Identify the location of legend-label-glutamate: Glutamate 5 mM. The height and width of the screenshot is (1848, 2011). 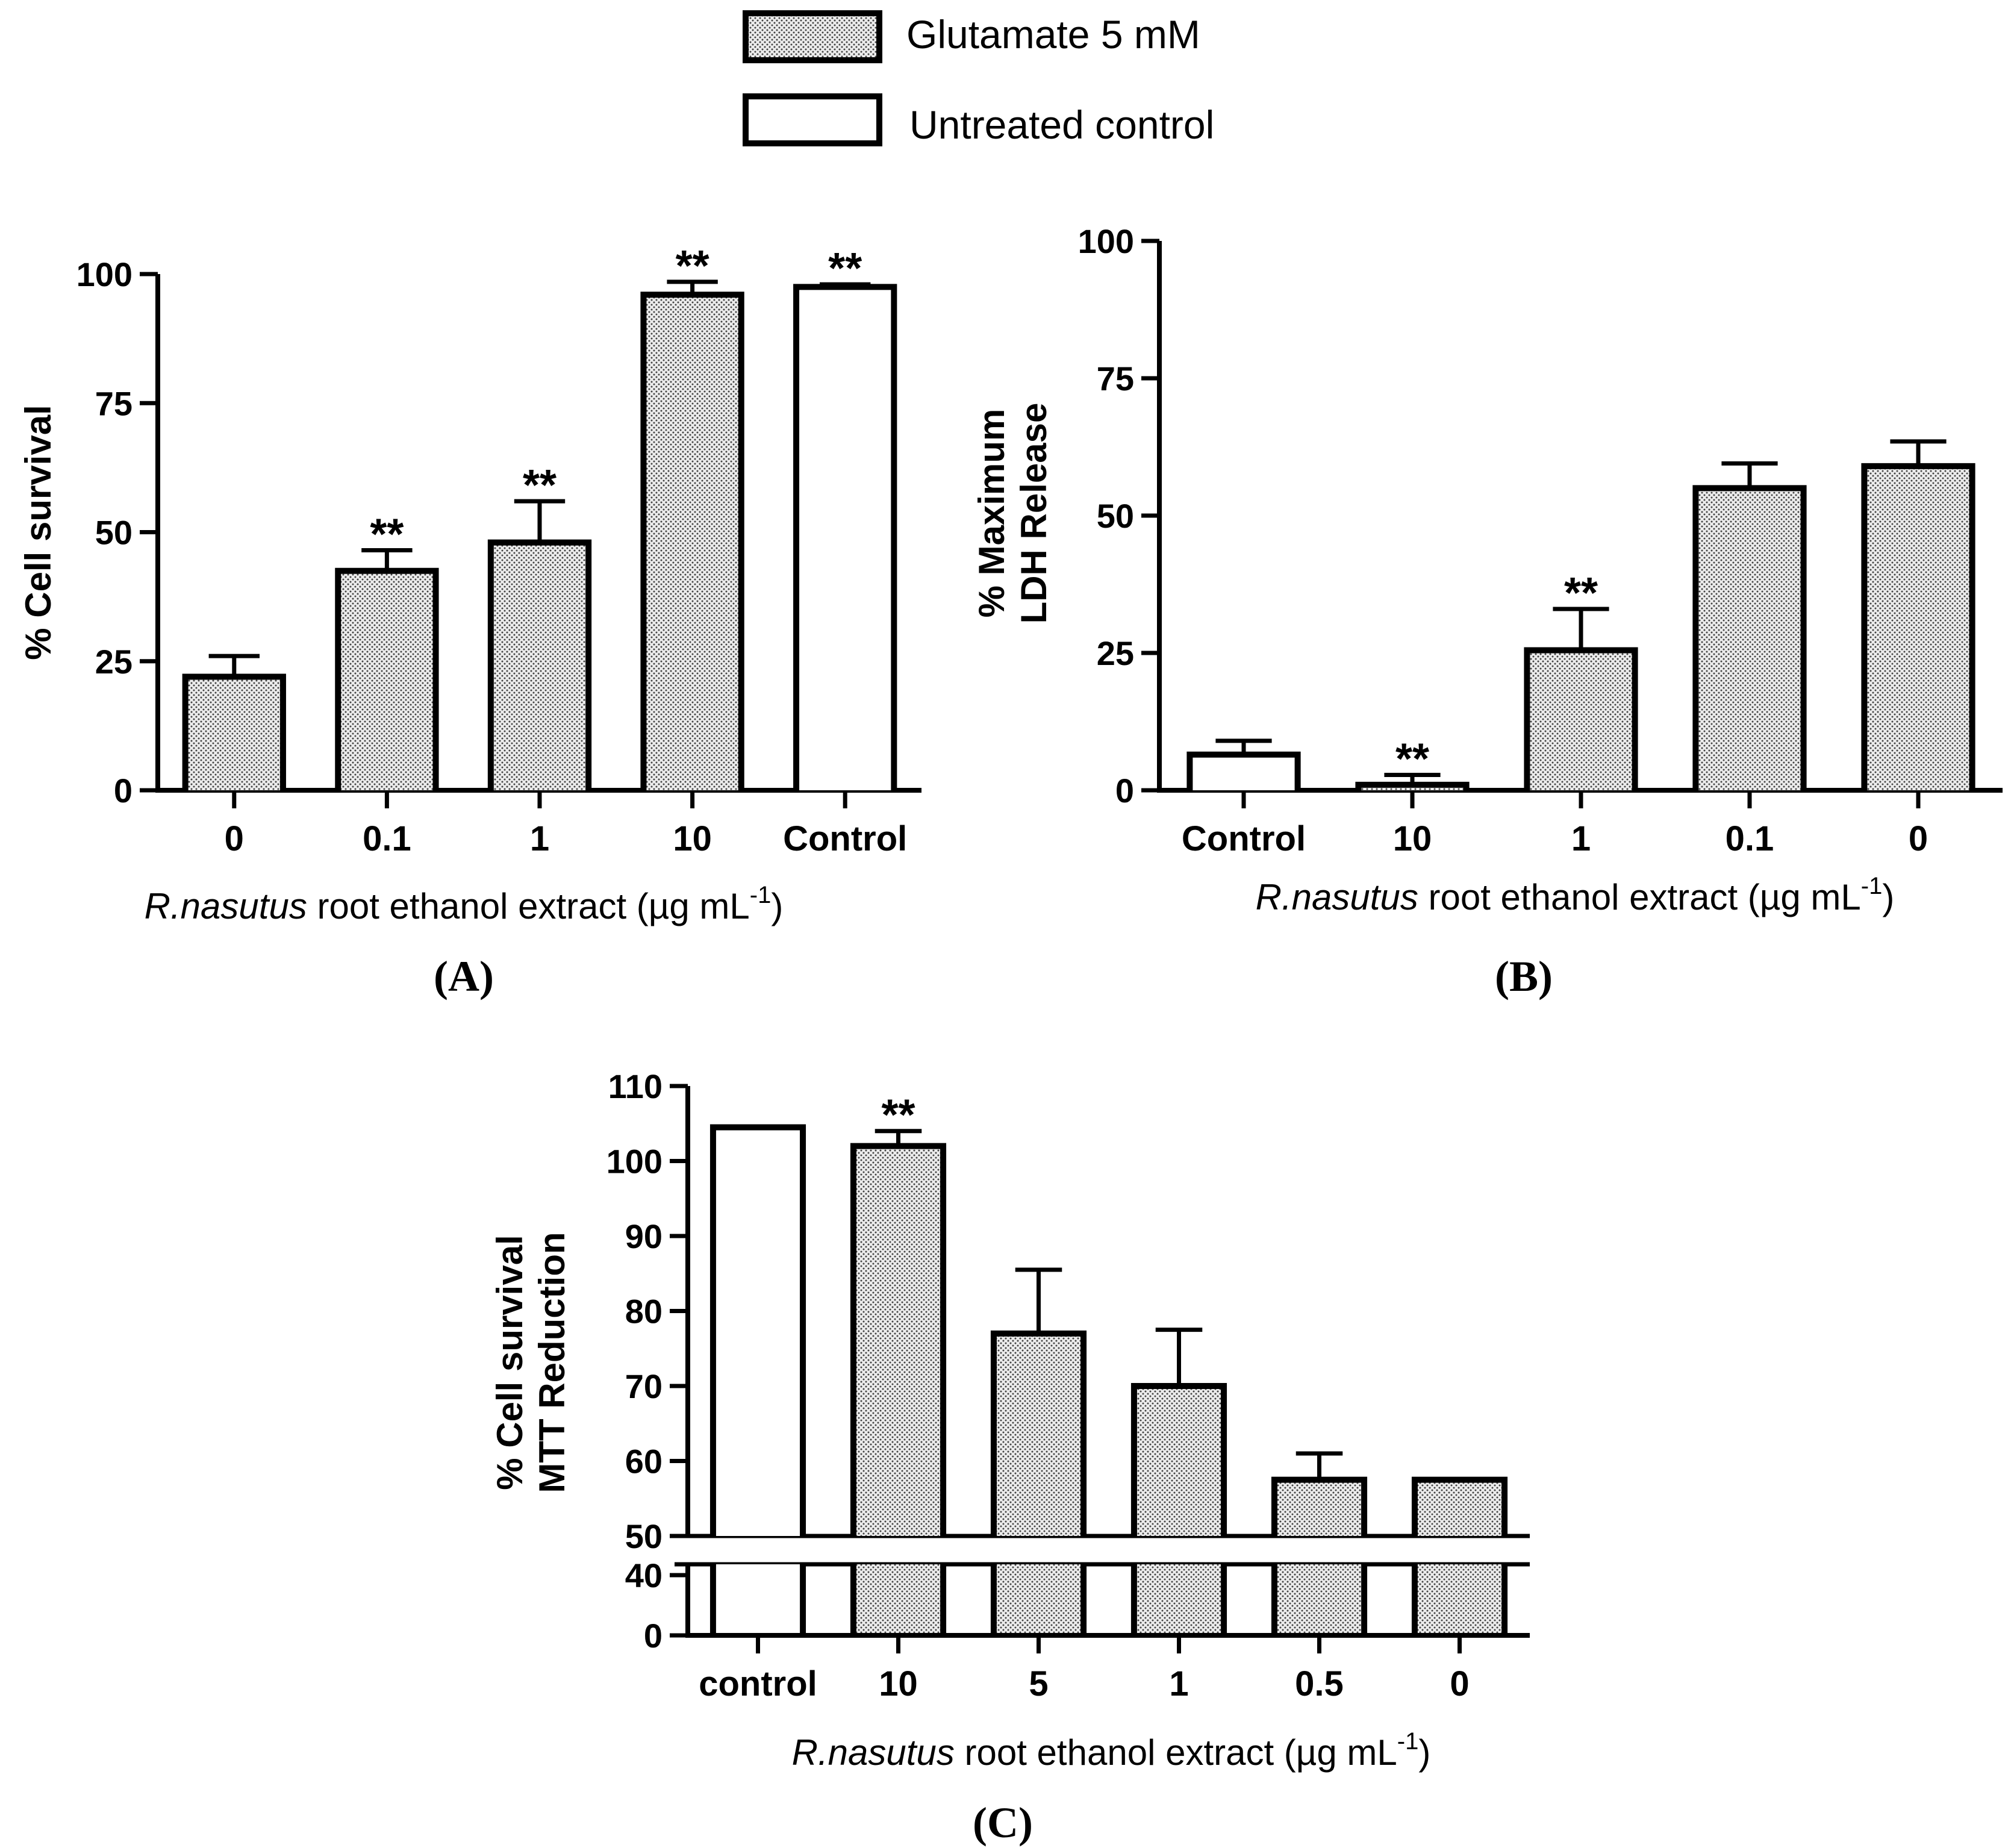
(1053, 34).